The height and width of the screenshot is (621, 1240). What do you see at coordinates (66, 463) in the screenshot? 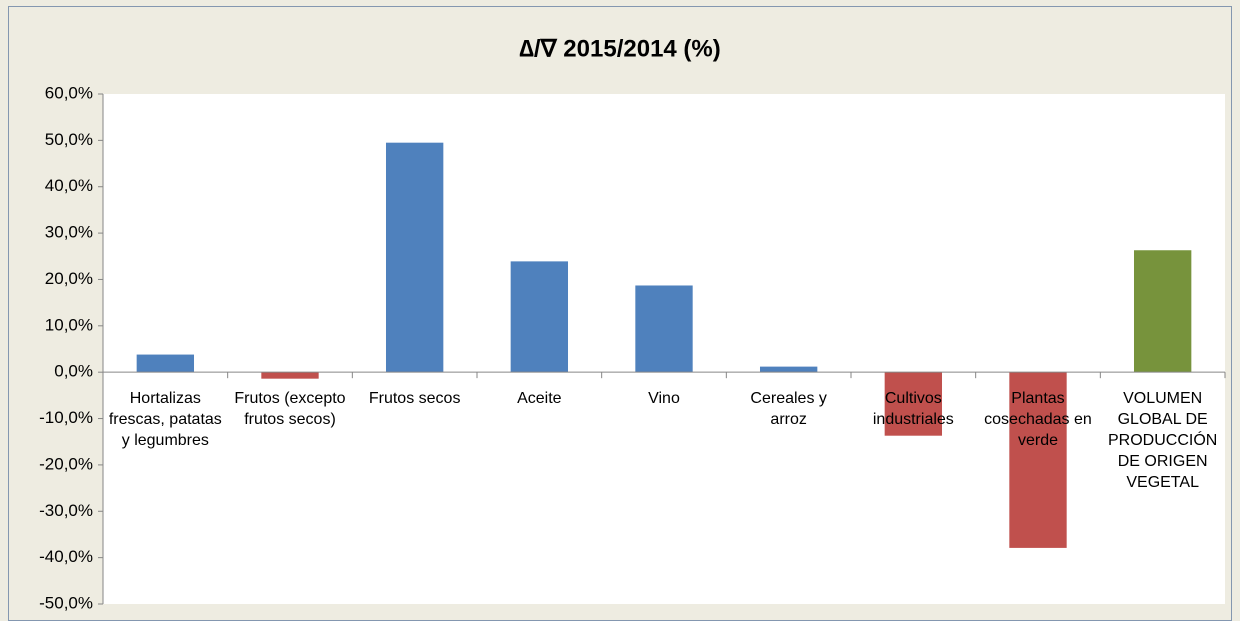
I see `y-tick-label: -20,0%` at bounding box center [66, 463].